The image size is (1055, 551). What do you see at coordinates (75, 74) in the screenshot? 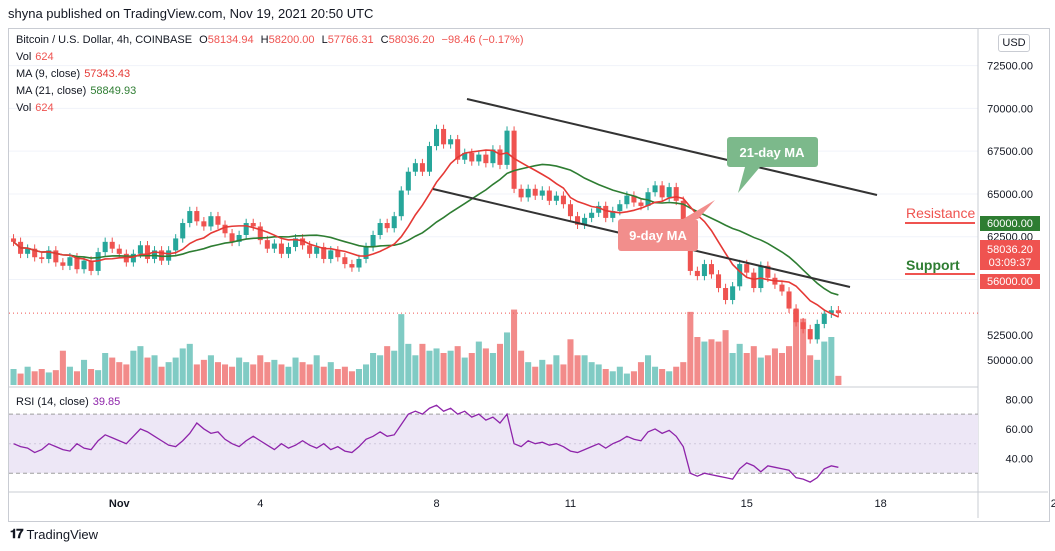
I see `ma9-legend: MA (9, close) 57343.43` at bounding box center [75, 74].